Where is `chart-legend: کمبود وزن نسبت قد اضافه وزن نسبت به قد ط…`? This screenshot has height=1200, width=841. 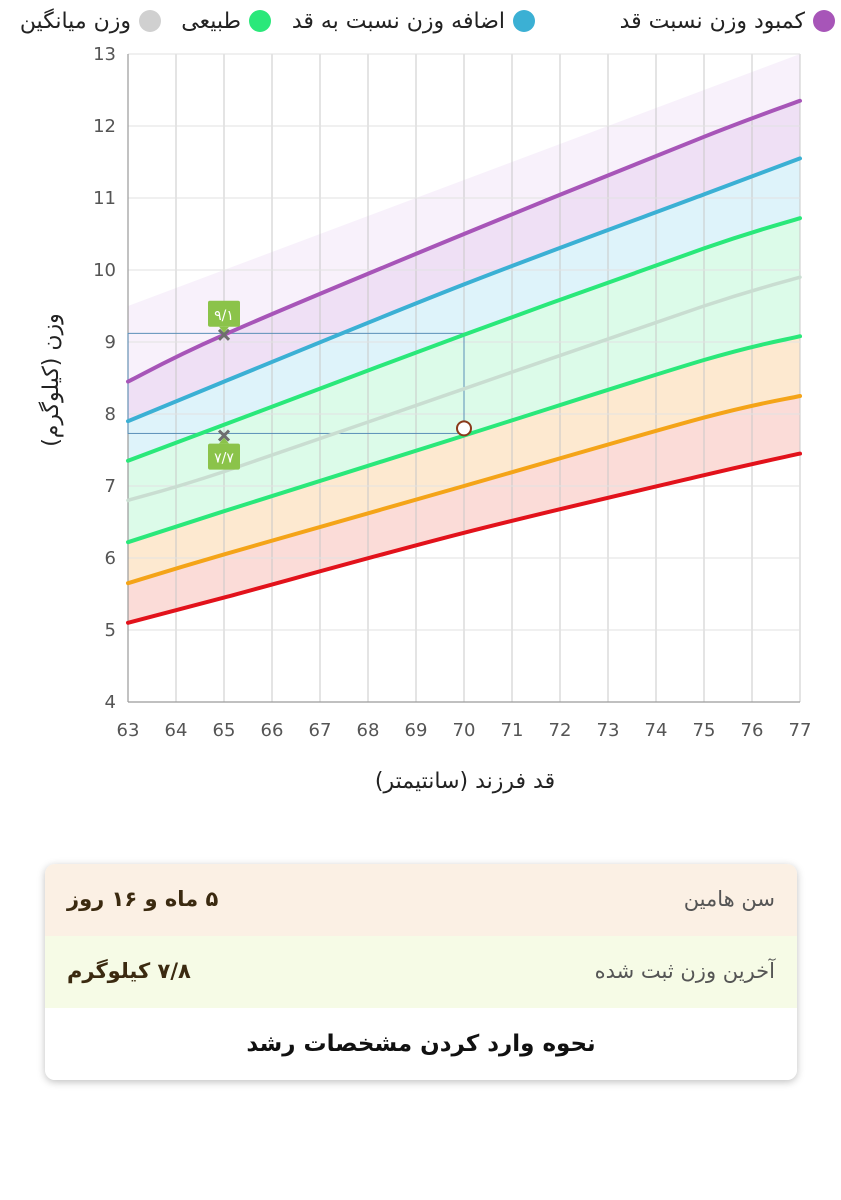
chart-legend: کمبود وزن نسبت قد اضافه وزن نسبت به قد ط… is located at coordinates (420, 22).